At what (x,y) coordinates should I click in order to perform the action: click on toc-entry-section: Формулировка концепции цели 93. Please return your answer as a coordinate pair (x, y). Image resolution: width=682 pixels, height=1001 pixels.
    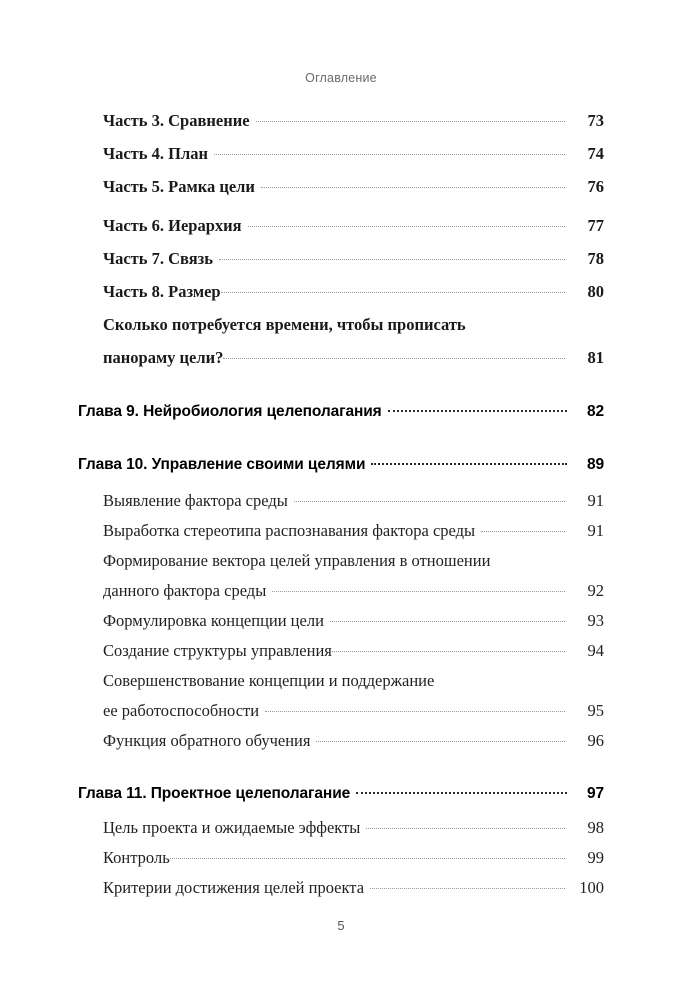
    Looking at the image, I should click on (353, 621).